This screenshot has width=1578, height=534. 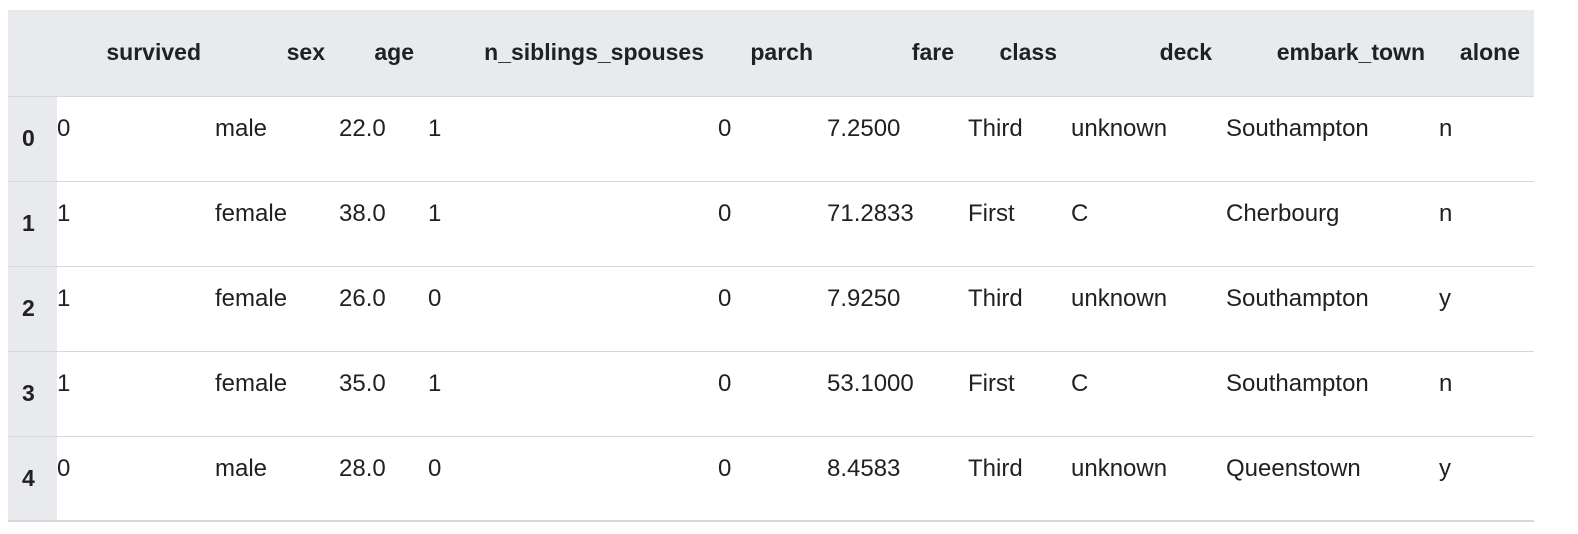 I want to click on cell-age: 35.0, so click(x=362, y=383).